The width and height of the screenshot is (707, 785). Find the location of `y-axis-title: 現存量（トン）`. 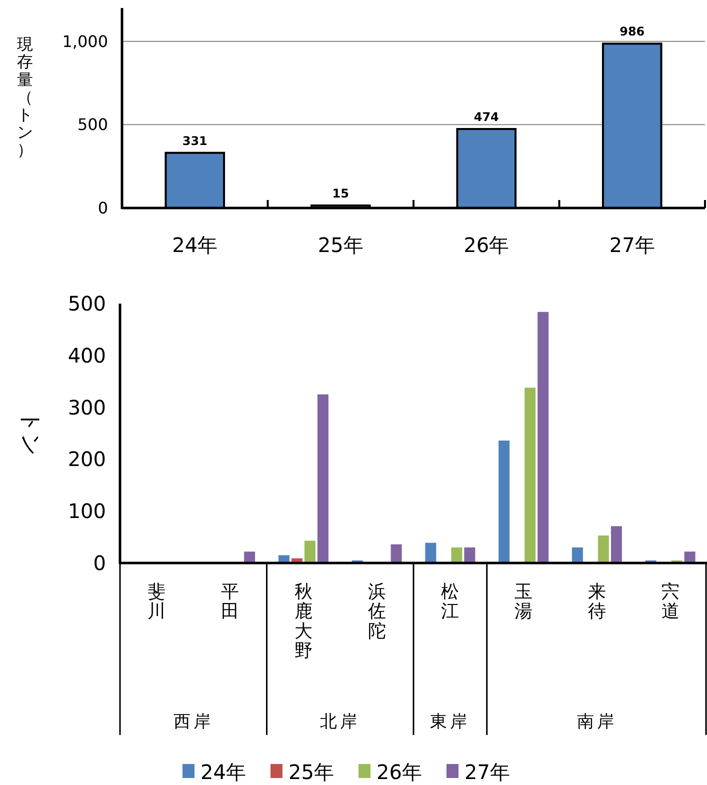

y-axis-title: 現存量（トン） is located at coordinates (25, 97).